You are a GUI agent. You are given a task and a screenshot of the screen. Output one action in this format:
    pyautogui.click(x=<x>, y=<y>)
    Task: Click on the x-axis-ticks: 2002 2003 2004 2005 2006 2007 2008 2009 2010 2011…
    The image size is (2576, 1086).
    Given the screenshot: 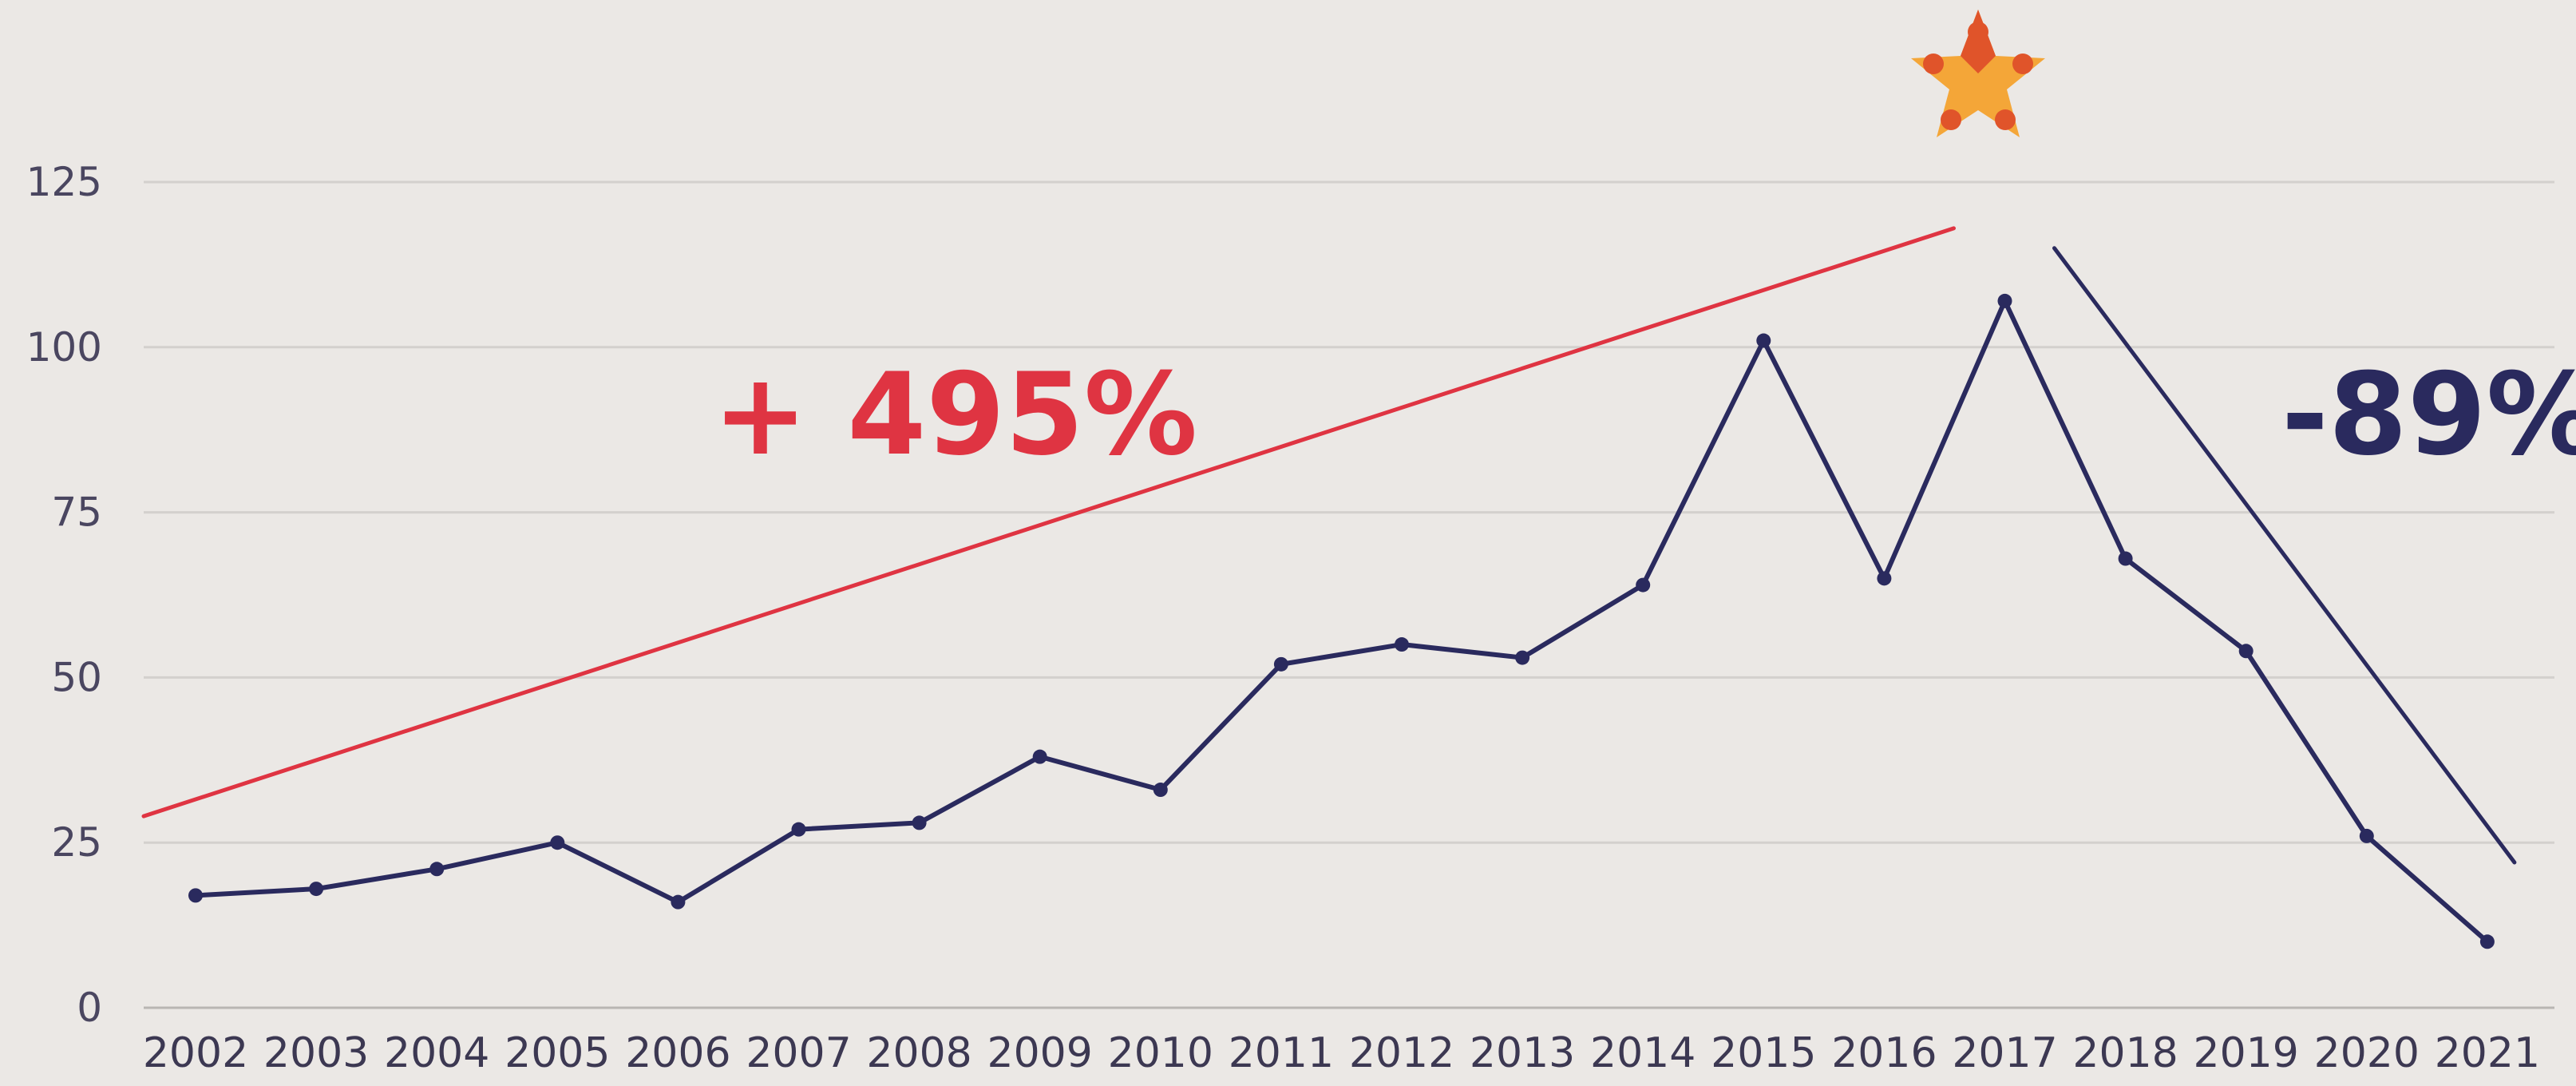 What is the action you would take?
    pyautogui.click(x=1342, y=1053)
    